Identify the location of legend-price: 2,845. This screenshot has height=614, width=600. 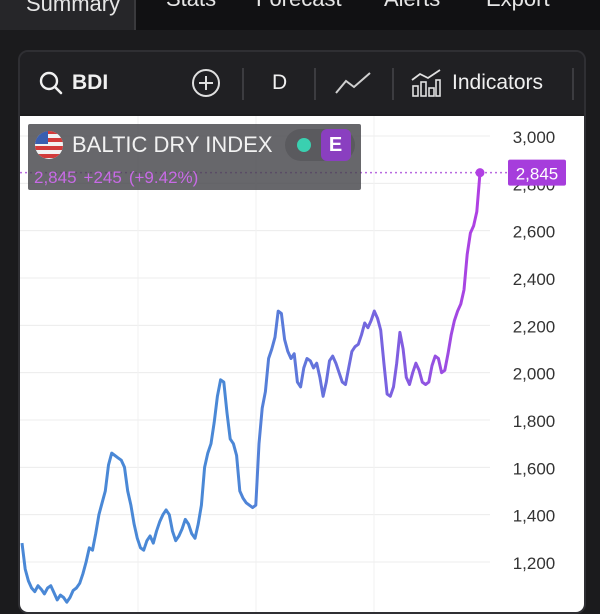
(55, 177).